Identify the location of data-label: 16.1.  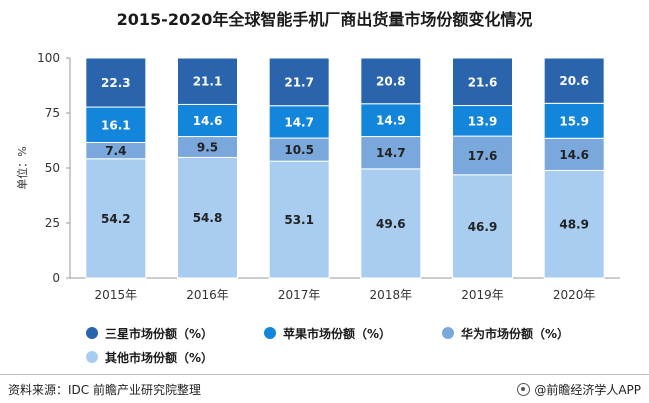
(116, 125).